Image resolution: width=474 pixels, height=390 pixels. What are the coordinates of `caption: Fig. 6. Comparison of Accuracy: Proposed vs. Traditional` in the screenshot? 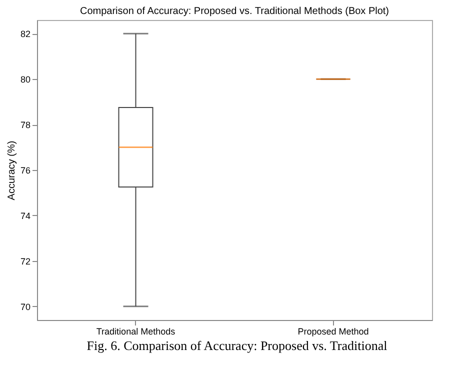 It's located at (237, 345).